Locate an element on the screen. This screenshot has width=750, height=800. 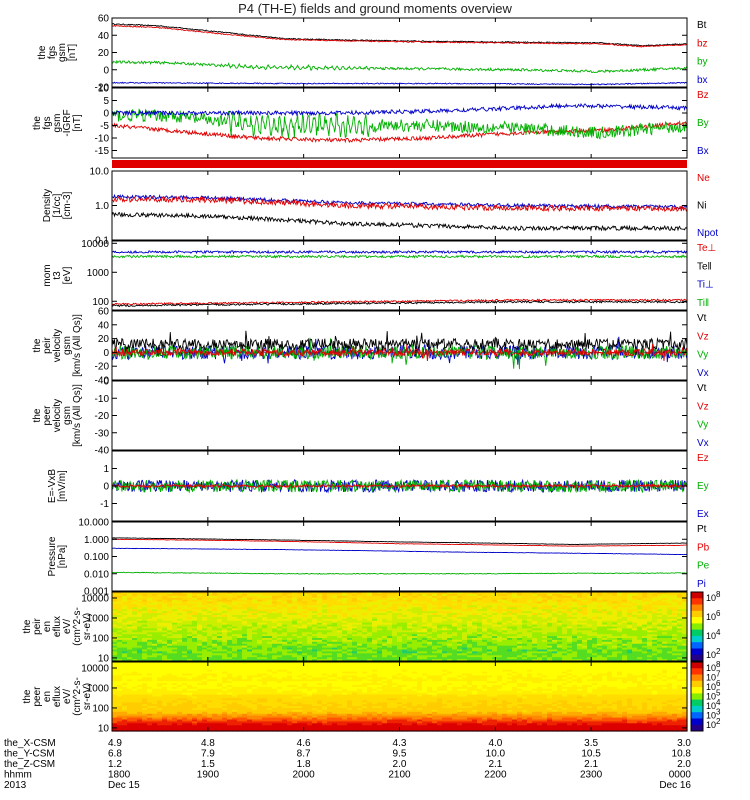
legend-label: By is located at coordinates (703, 123).